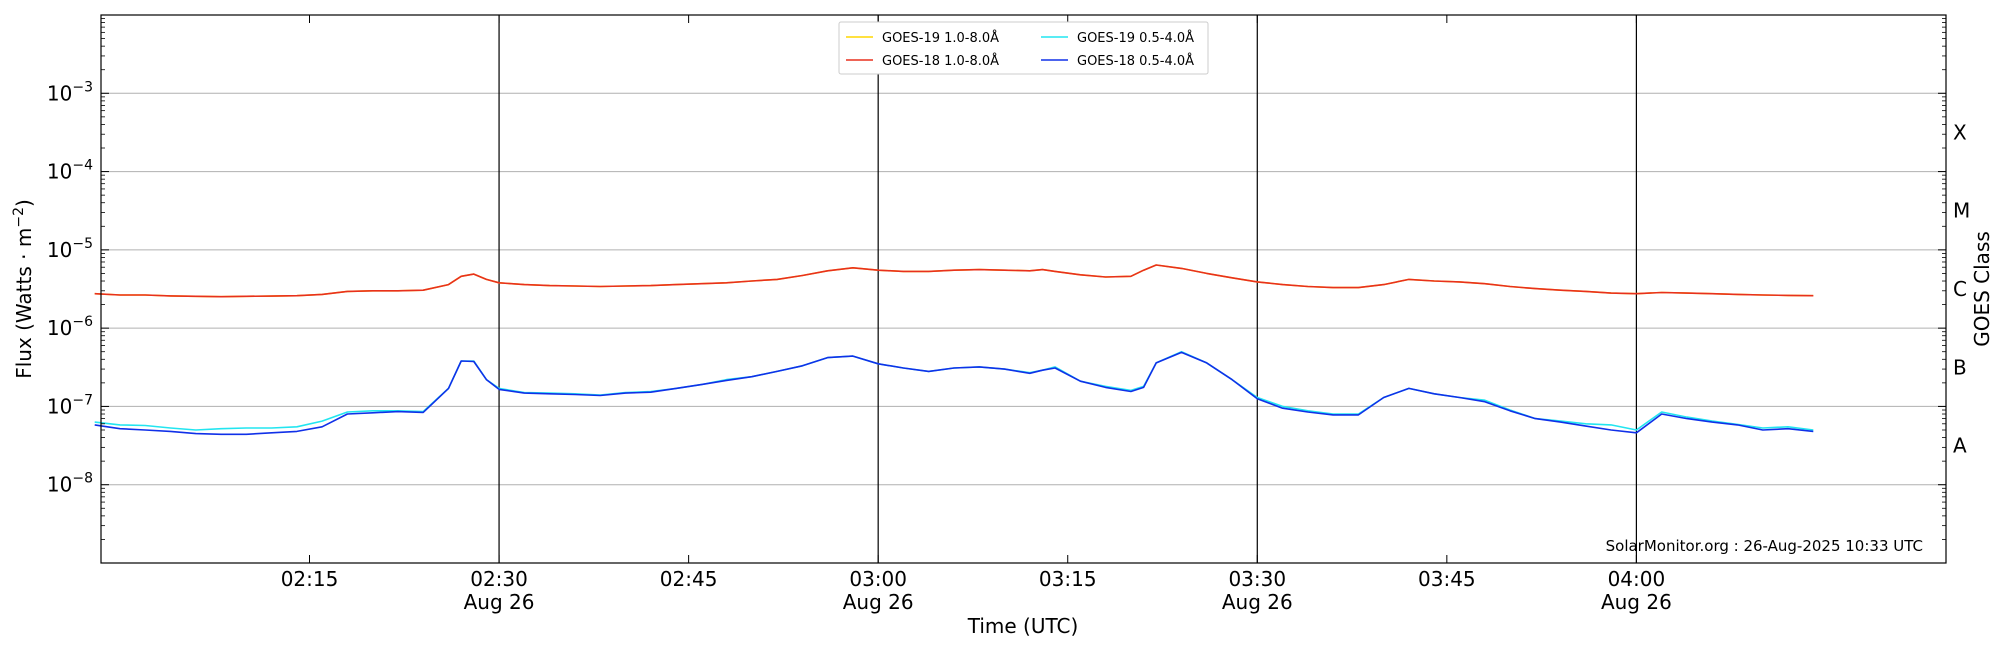 The image size is (2000, 650). I want to click on goes-class-labels: A B C M X, so click(1961, 288).